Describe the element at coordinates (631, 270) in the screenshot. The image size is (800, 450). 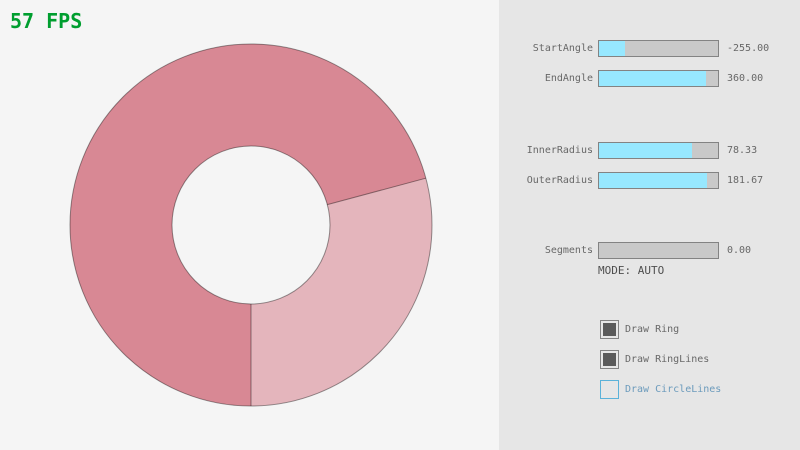
I see `mode-label: MODE: AUTO` at that location.